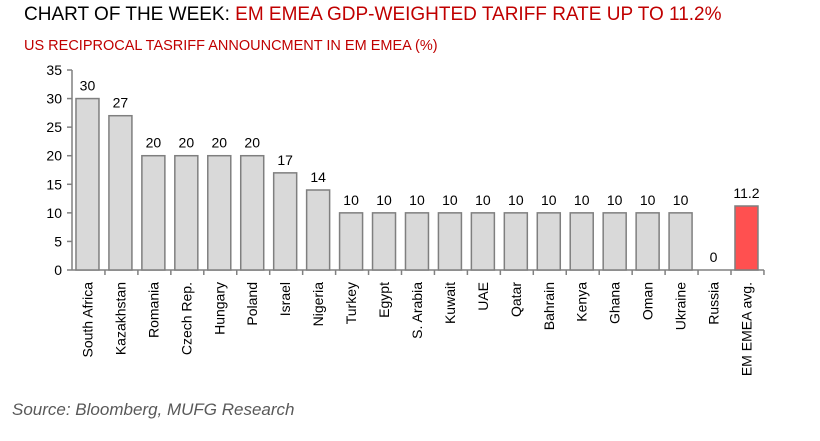  What do you see at coordinates (120, 318) in the screenshot?
I see `x-tick-label: Kazakhstan` at bounding box center [120, 318].